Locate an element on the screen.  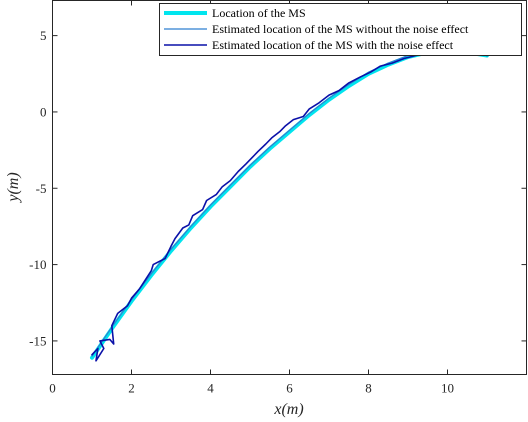
x-axis-label: x(m) is located at coordinates (288, 409).